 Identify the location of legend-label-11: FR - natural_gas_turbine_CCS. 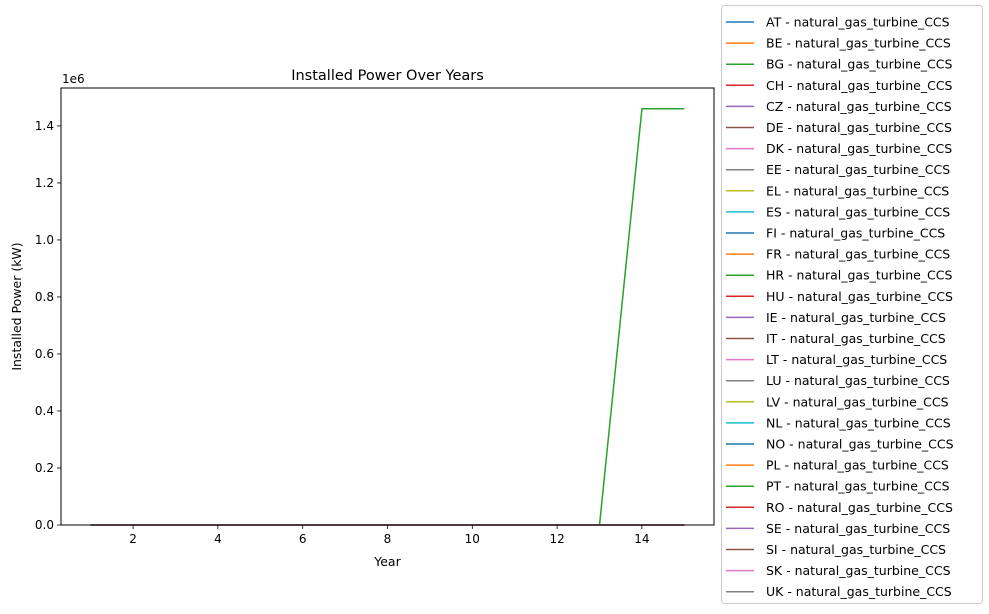
(858, 254).